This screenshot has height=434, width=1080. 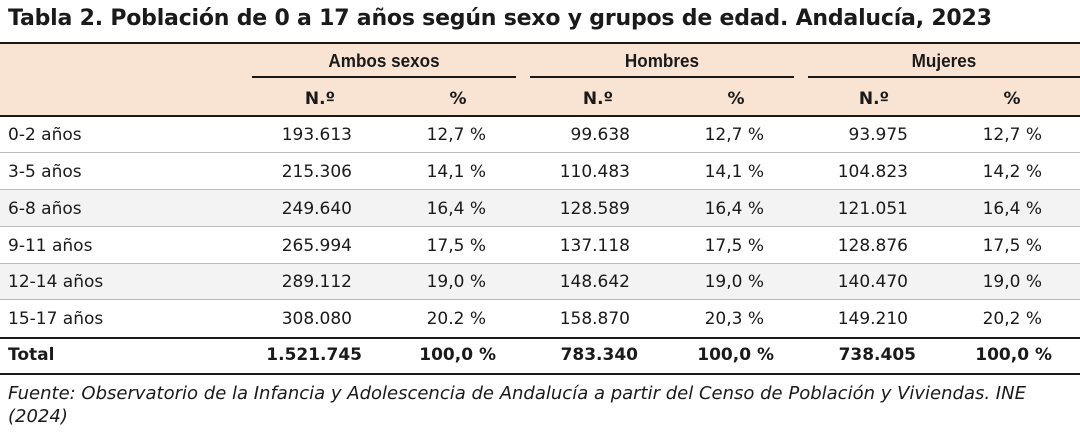 I want to click on subheader-pct-ambos: %, so click(x=458, y=99).